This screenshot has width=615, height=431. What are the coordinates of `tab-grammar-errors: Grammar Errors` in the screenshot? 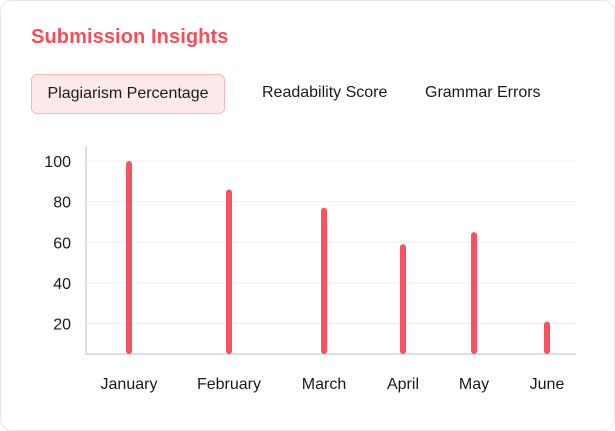 It's located at (483, 92).